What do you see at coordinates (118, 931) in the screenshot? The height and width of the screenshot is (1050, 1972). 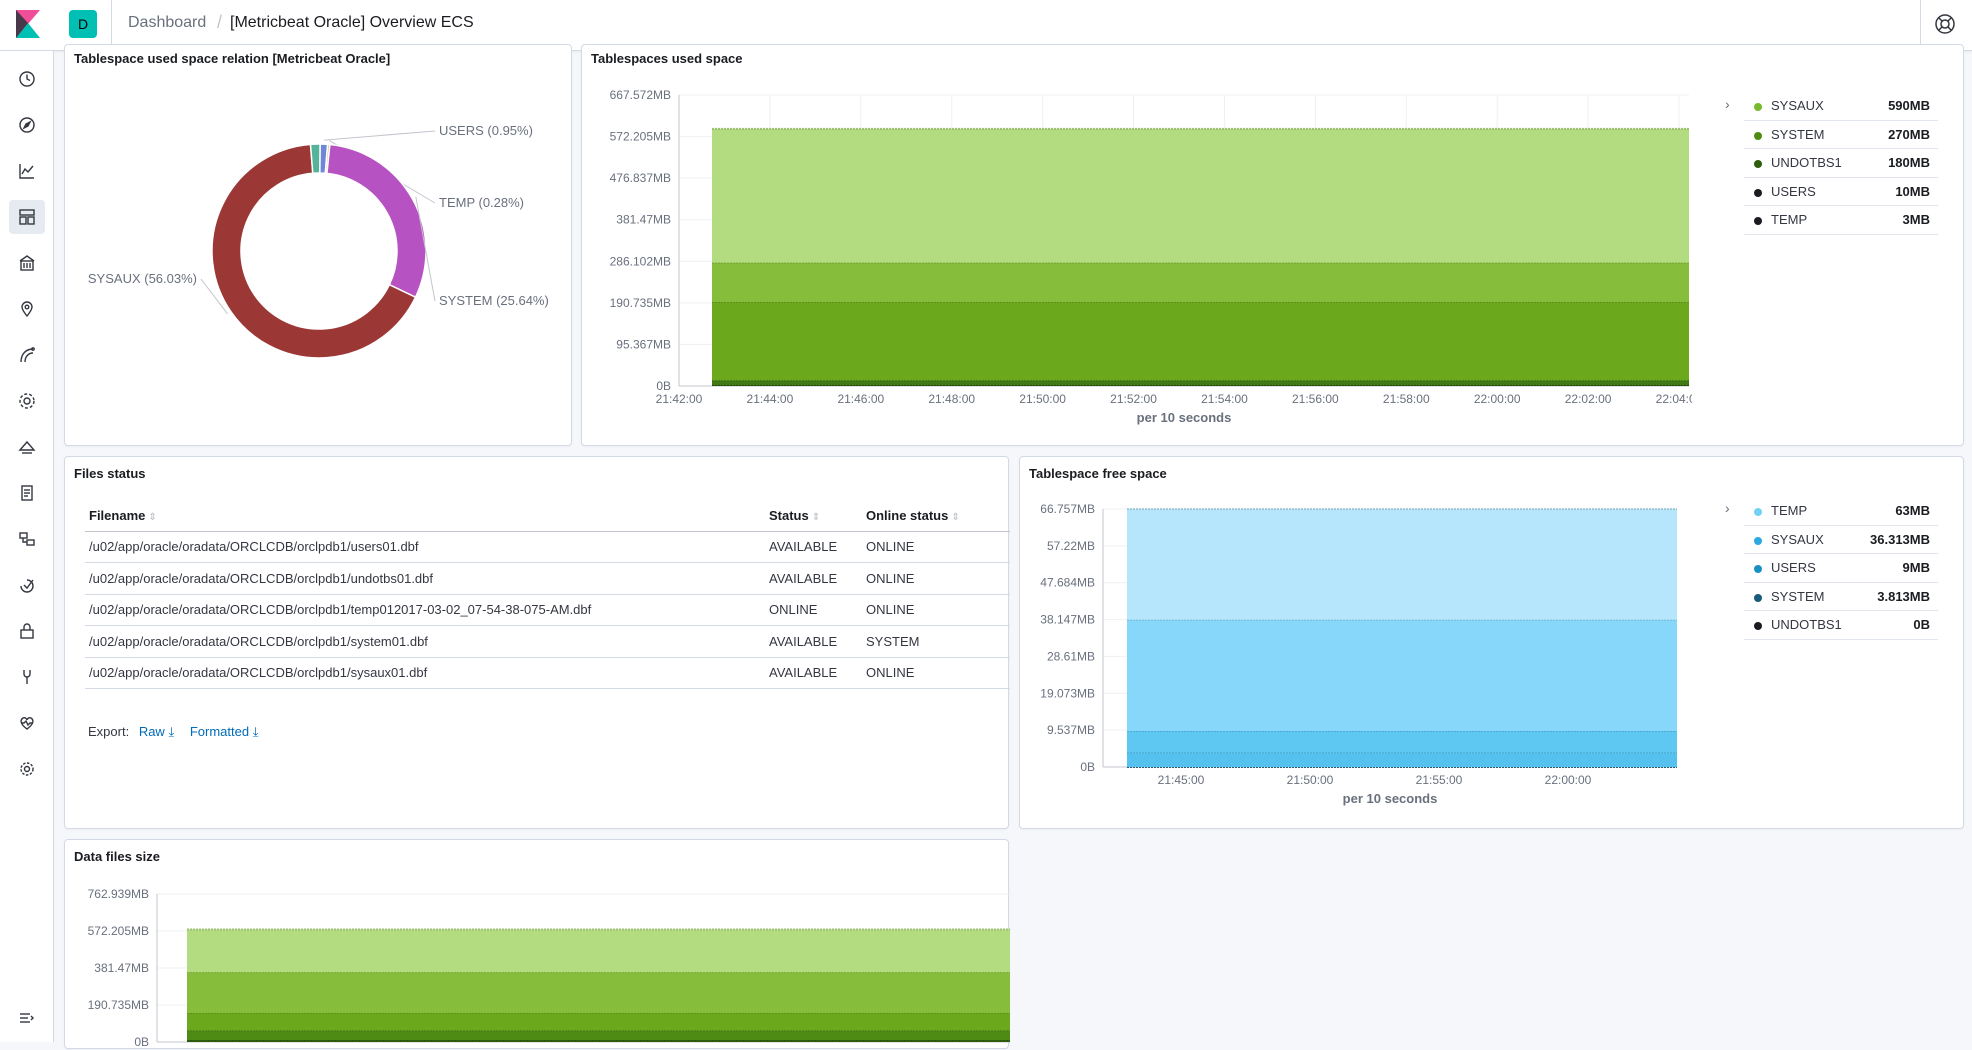 I see `y-tick-label: 572.205MB` at bounding box center [118, 931].